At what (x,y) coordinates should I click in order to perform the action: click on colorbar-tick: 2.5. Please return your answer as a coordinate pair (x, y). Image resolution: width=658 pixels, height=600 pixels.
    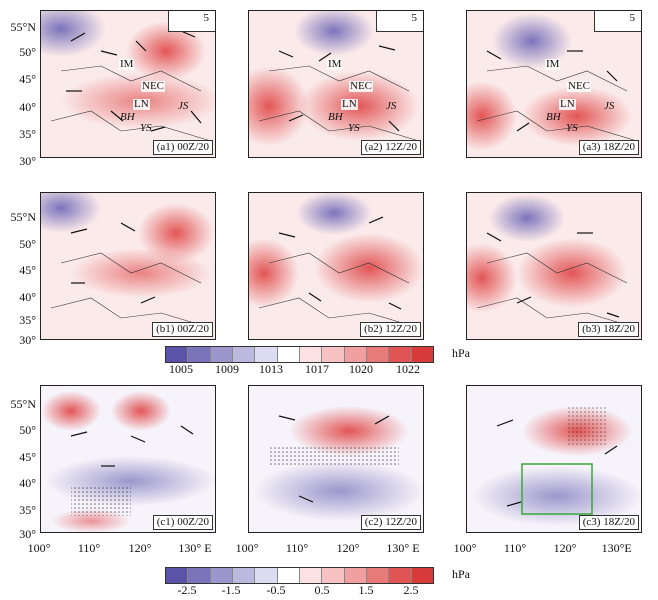
    Looking at the image, I should click on (411, 590).